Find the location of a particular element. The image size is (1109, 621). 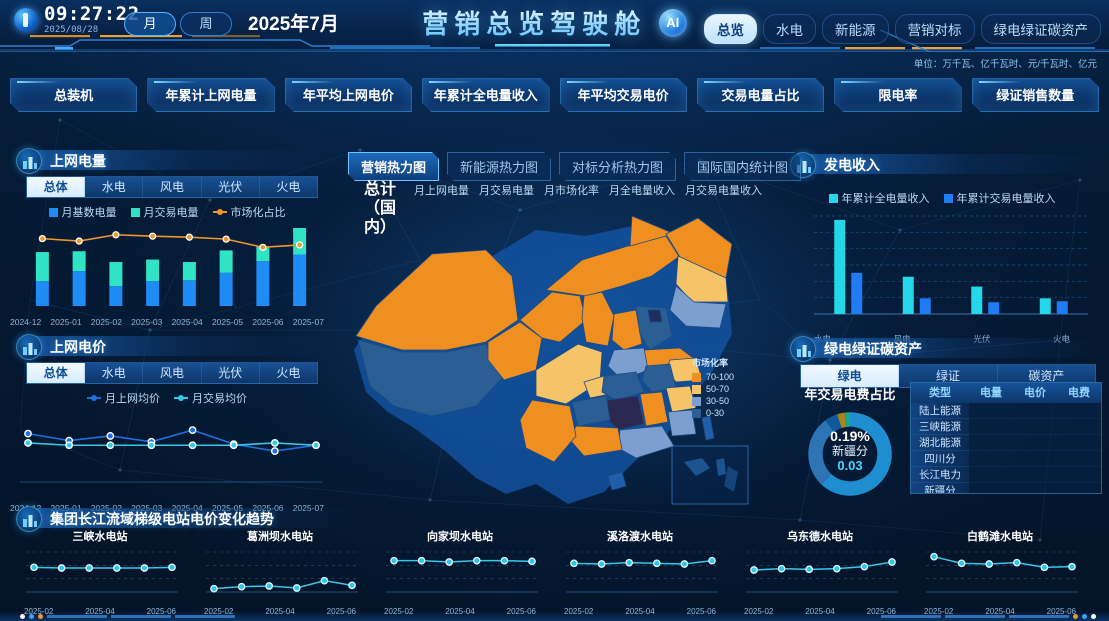

map-legend: 市场化率 70-100 50-70 30-50 0-30 is located at coordinates (713, 388).